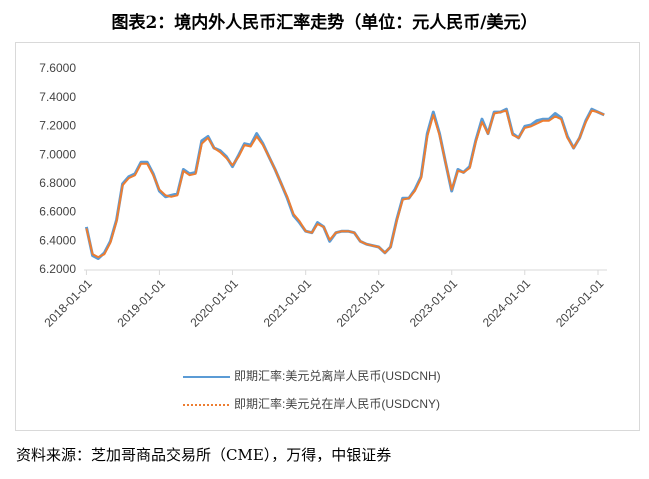  Describe the element at coordinates (57, 212) in the screenshot. I see `y-tick-label: 6.6000` at that location.